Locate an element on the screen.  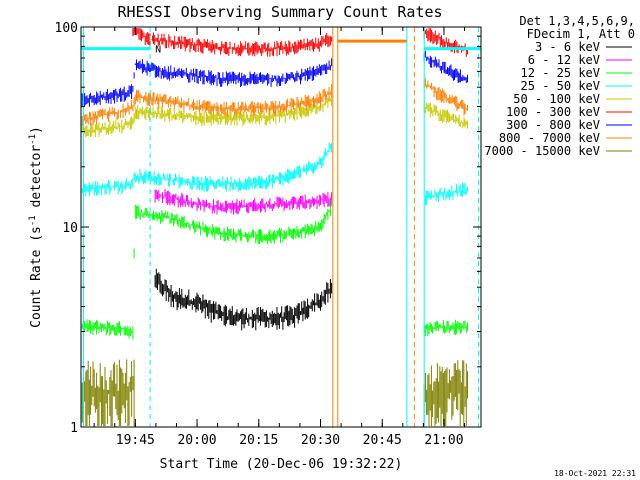
x-tick-label: 20:30 is located at coordinates (320, 440).